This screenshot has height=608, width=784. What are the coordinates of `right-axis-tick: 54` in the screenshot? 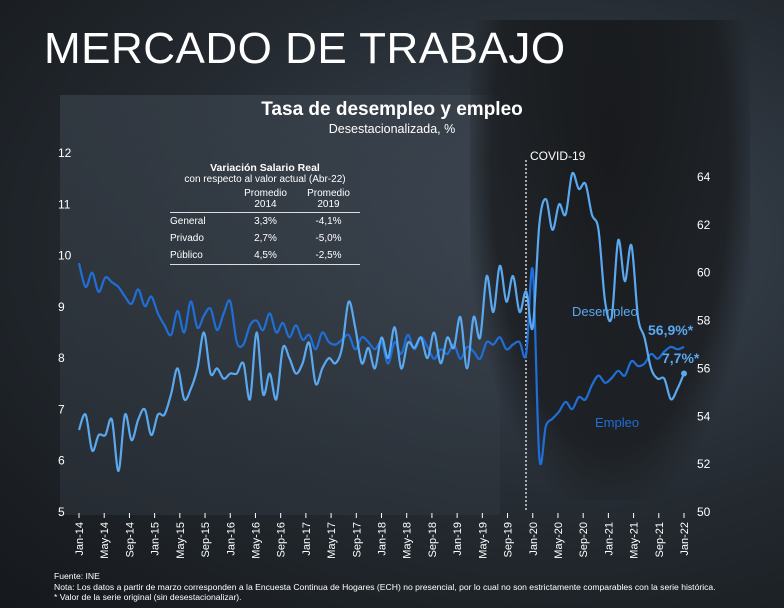 It's located at (704, 416).